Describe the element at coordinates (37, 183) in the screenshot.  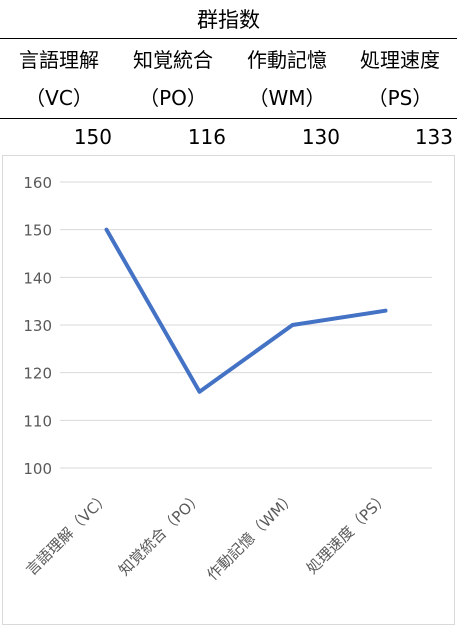
I see `y-tick-label: 160` at that location.